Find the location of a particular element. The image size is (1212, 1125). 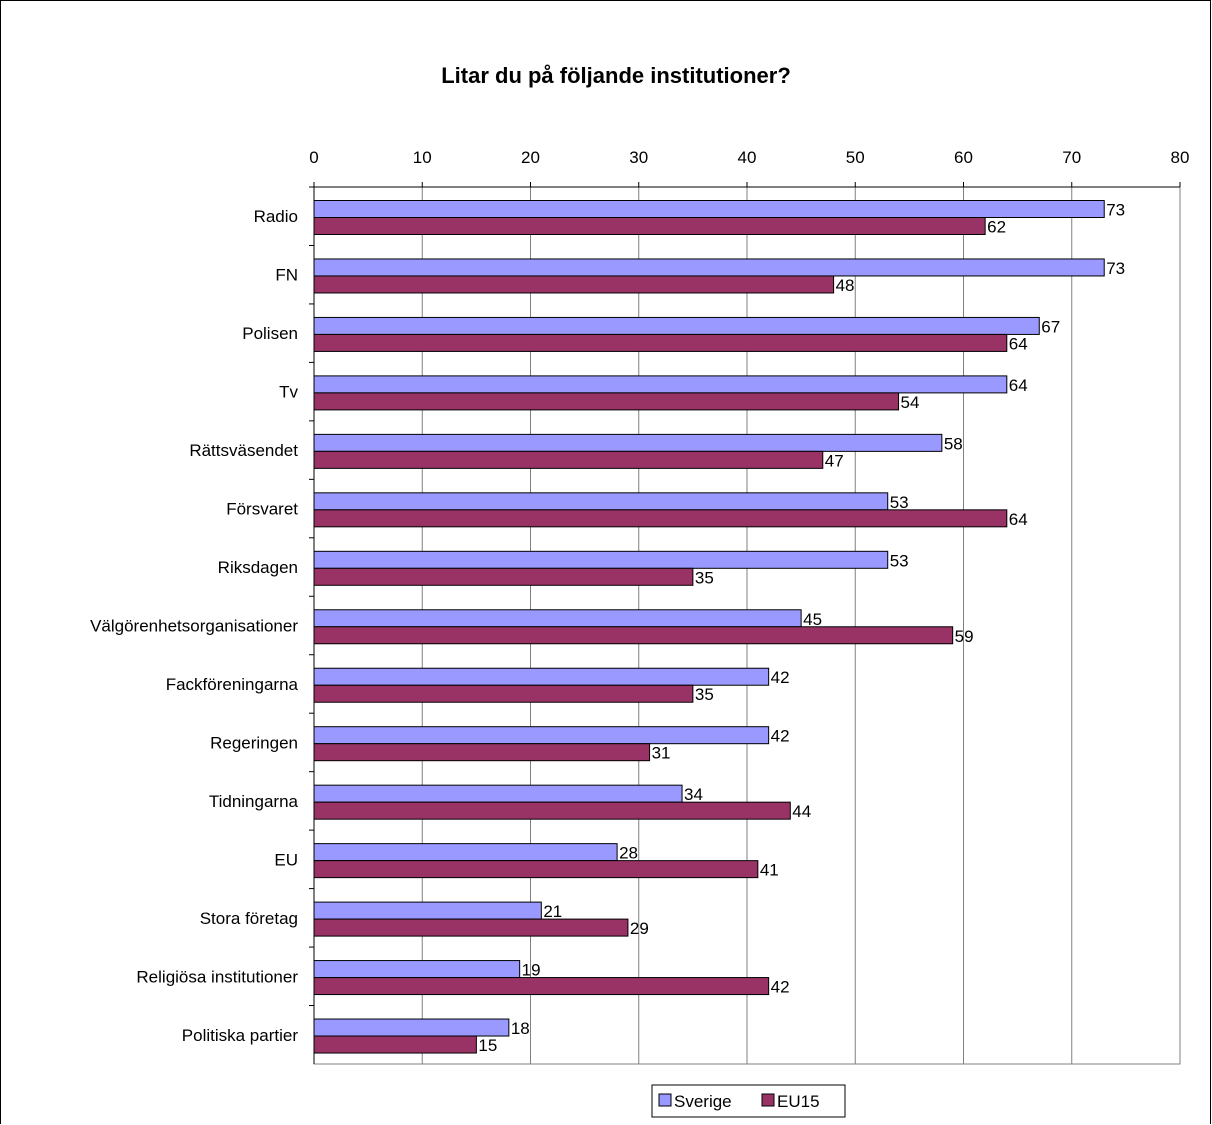

category-label-fn: FN is located at coordinates (286, 275).